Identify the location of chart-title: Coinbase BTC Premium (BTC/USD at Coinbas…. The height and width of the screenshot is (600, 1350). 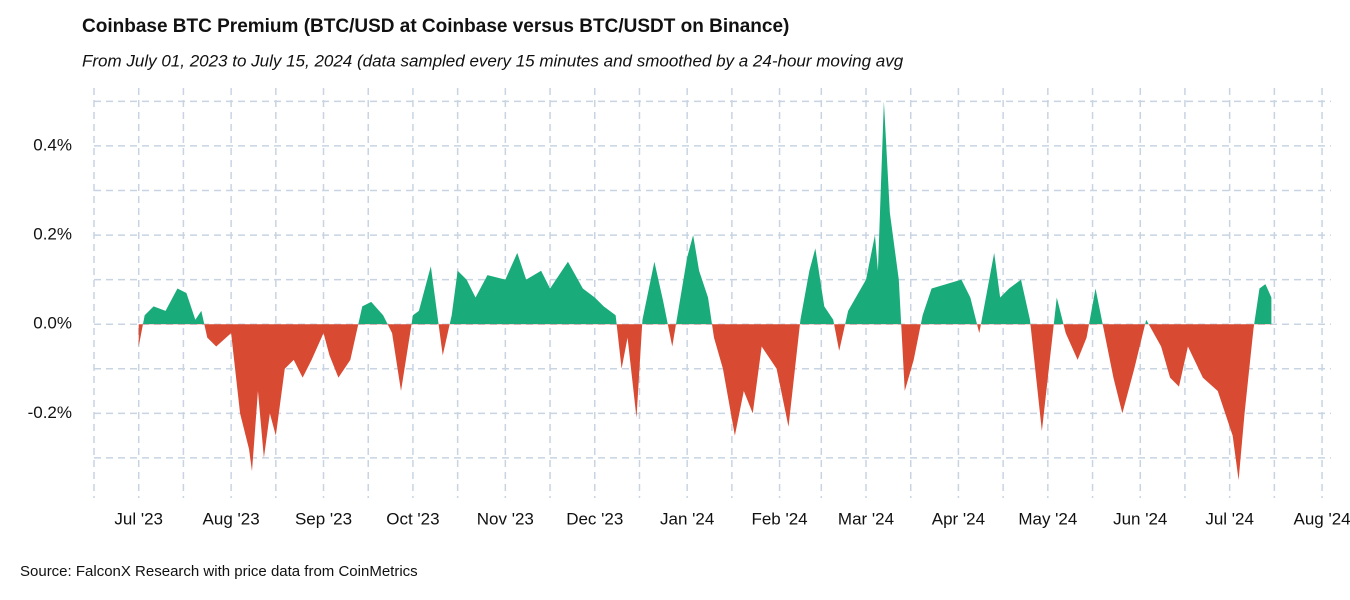
(435, 26).